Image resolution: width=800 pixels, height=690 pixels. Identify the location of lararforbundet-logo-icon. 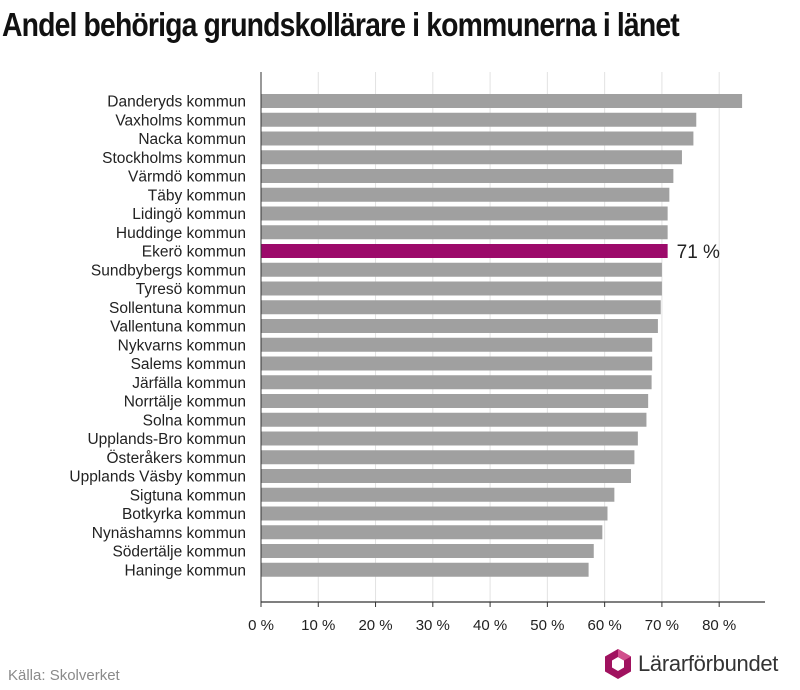
(618, 664).